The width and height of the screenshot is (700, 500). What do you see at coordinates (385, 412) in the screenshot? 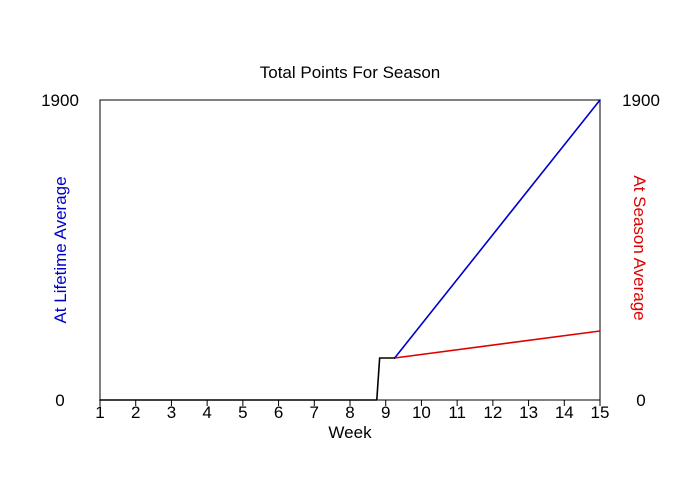
I see `x-tick-label: 9` at bounding box center [385, 412].